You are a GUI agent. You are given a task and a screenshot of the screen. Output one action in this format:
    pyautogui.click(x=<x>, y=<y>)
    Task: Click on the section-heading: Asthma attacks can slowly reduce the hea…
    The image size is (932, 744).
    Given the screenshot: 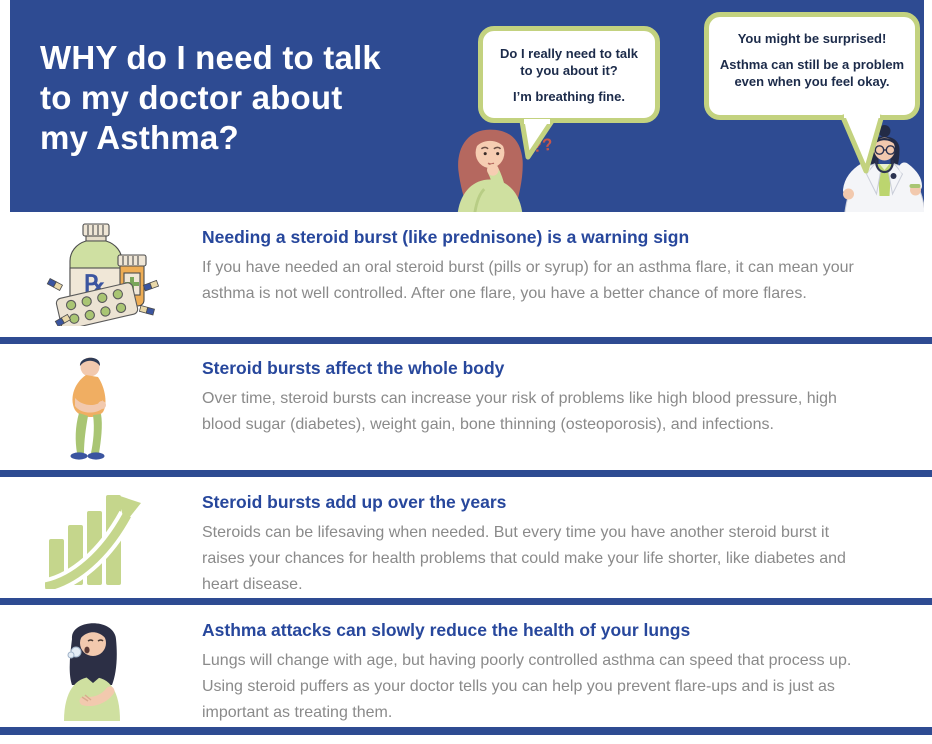 What is the action you would take?
    pyautogui.click(x=446, y=630)
    